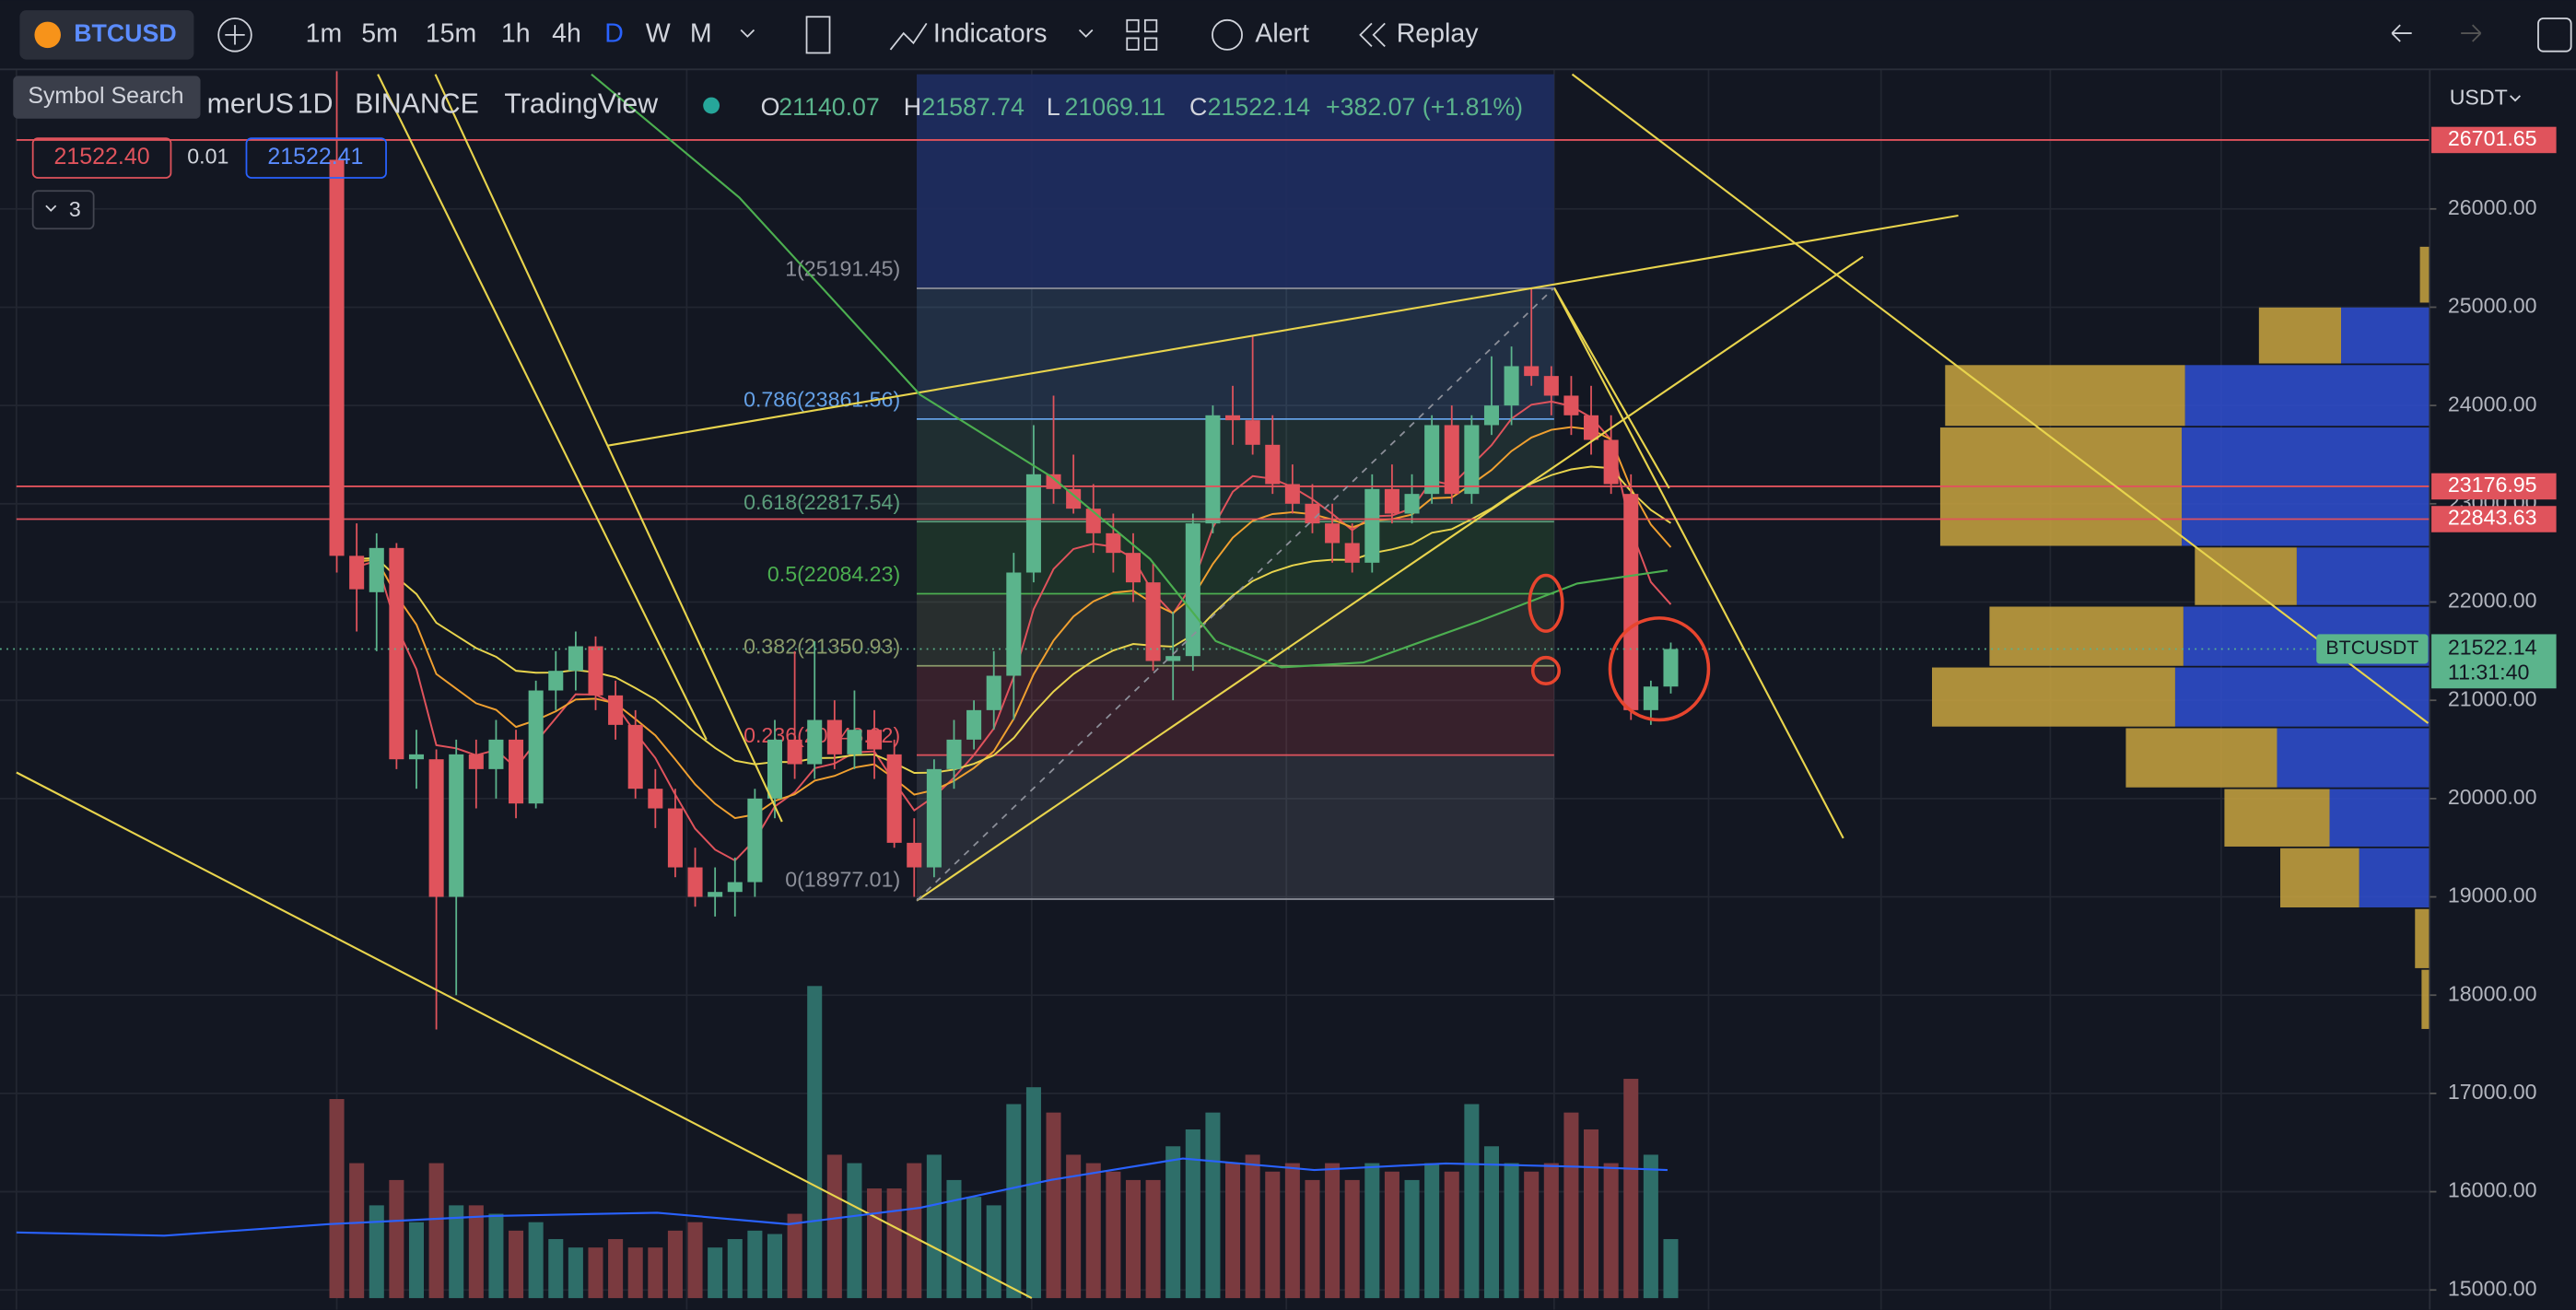 Image resolution: width=2576 pixels, height=1310 pixels. Describe the element at coordinates (2492, 797) in the screenshot. I see `y-tick-label: 20000.00` at that location.